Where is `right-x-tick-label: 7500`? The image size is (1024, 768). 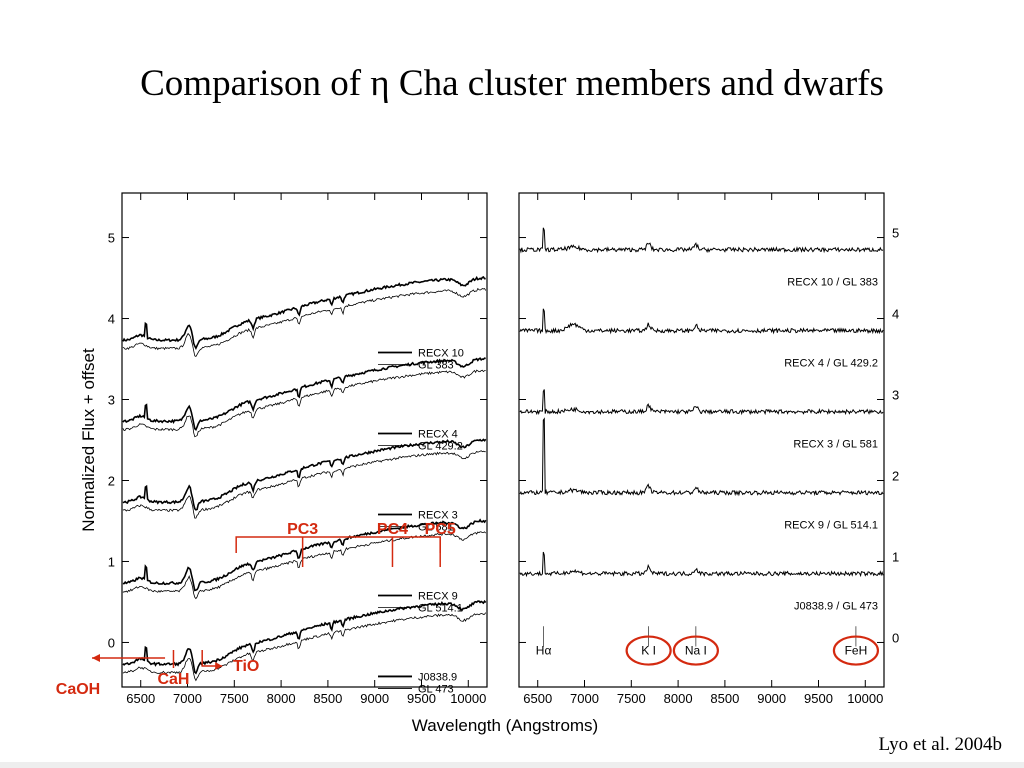
right-x-tick-label: 7500 is located at coordinates (631, 698).